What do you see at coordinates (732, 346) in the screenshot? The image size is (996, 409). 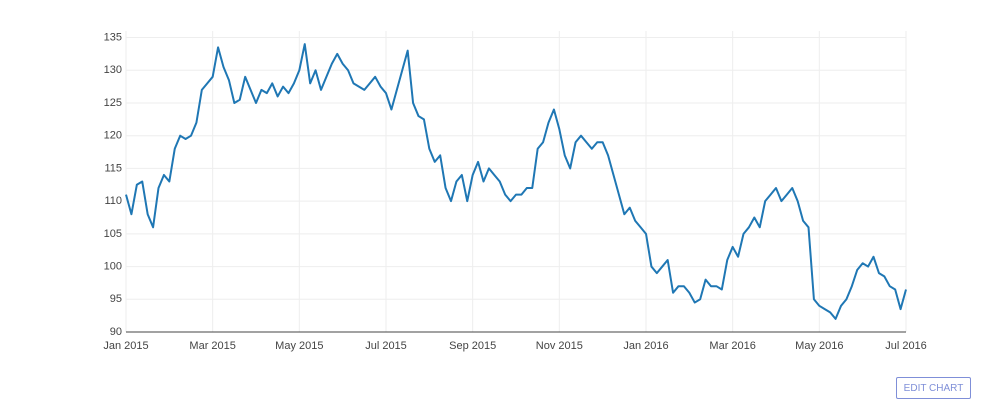 I see `x-tick-label: Mar 2016` at bounding box center [732, 346].